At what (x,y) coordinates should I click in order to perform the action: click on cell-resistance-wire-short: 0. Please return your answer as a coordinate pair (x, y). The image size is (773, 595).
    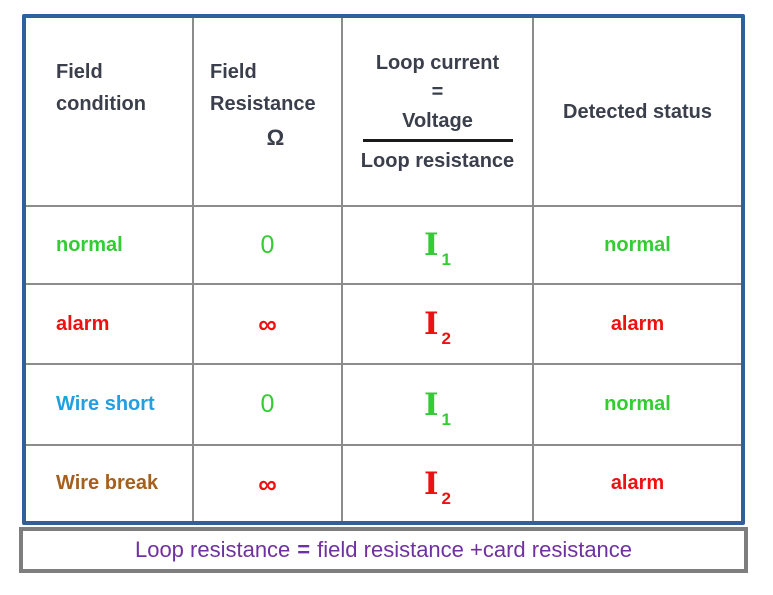
    Looking at the image, I should click on (268, 405).